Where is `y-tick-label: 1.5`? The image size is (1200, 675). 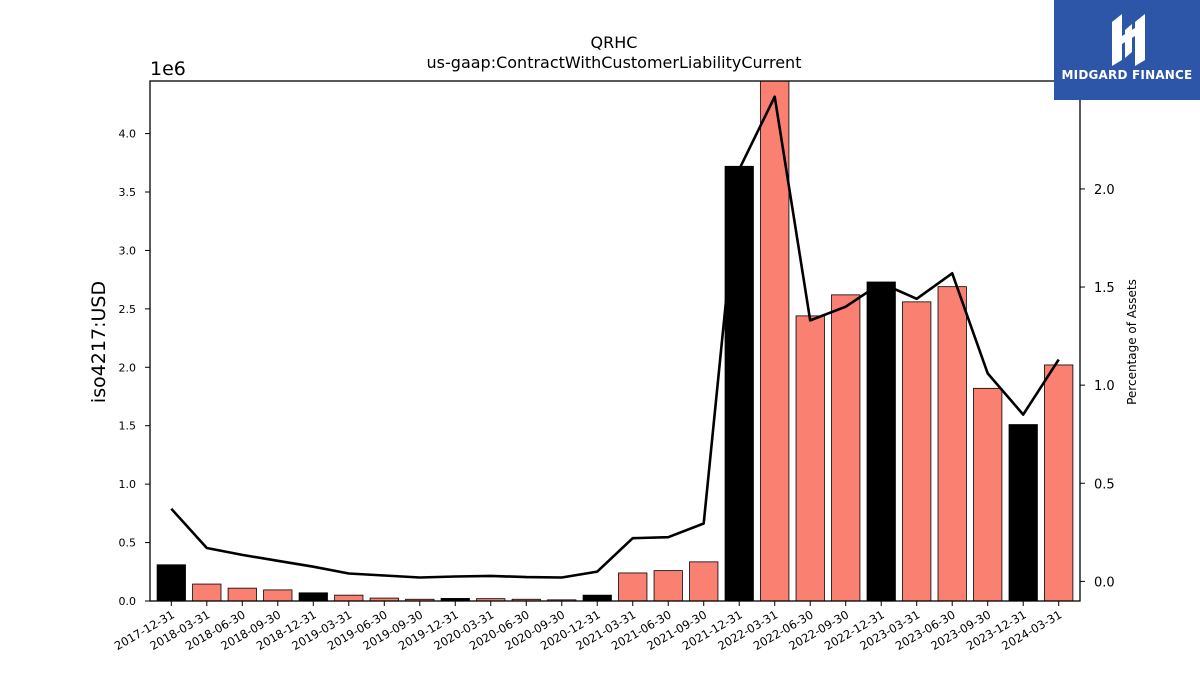
y-tick-label: 1.5 is located at coordinates (128, 426).